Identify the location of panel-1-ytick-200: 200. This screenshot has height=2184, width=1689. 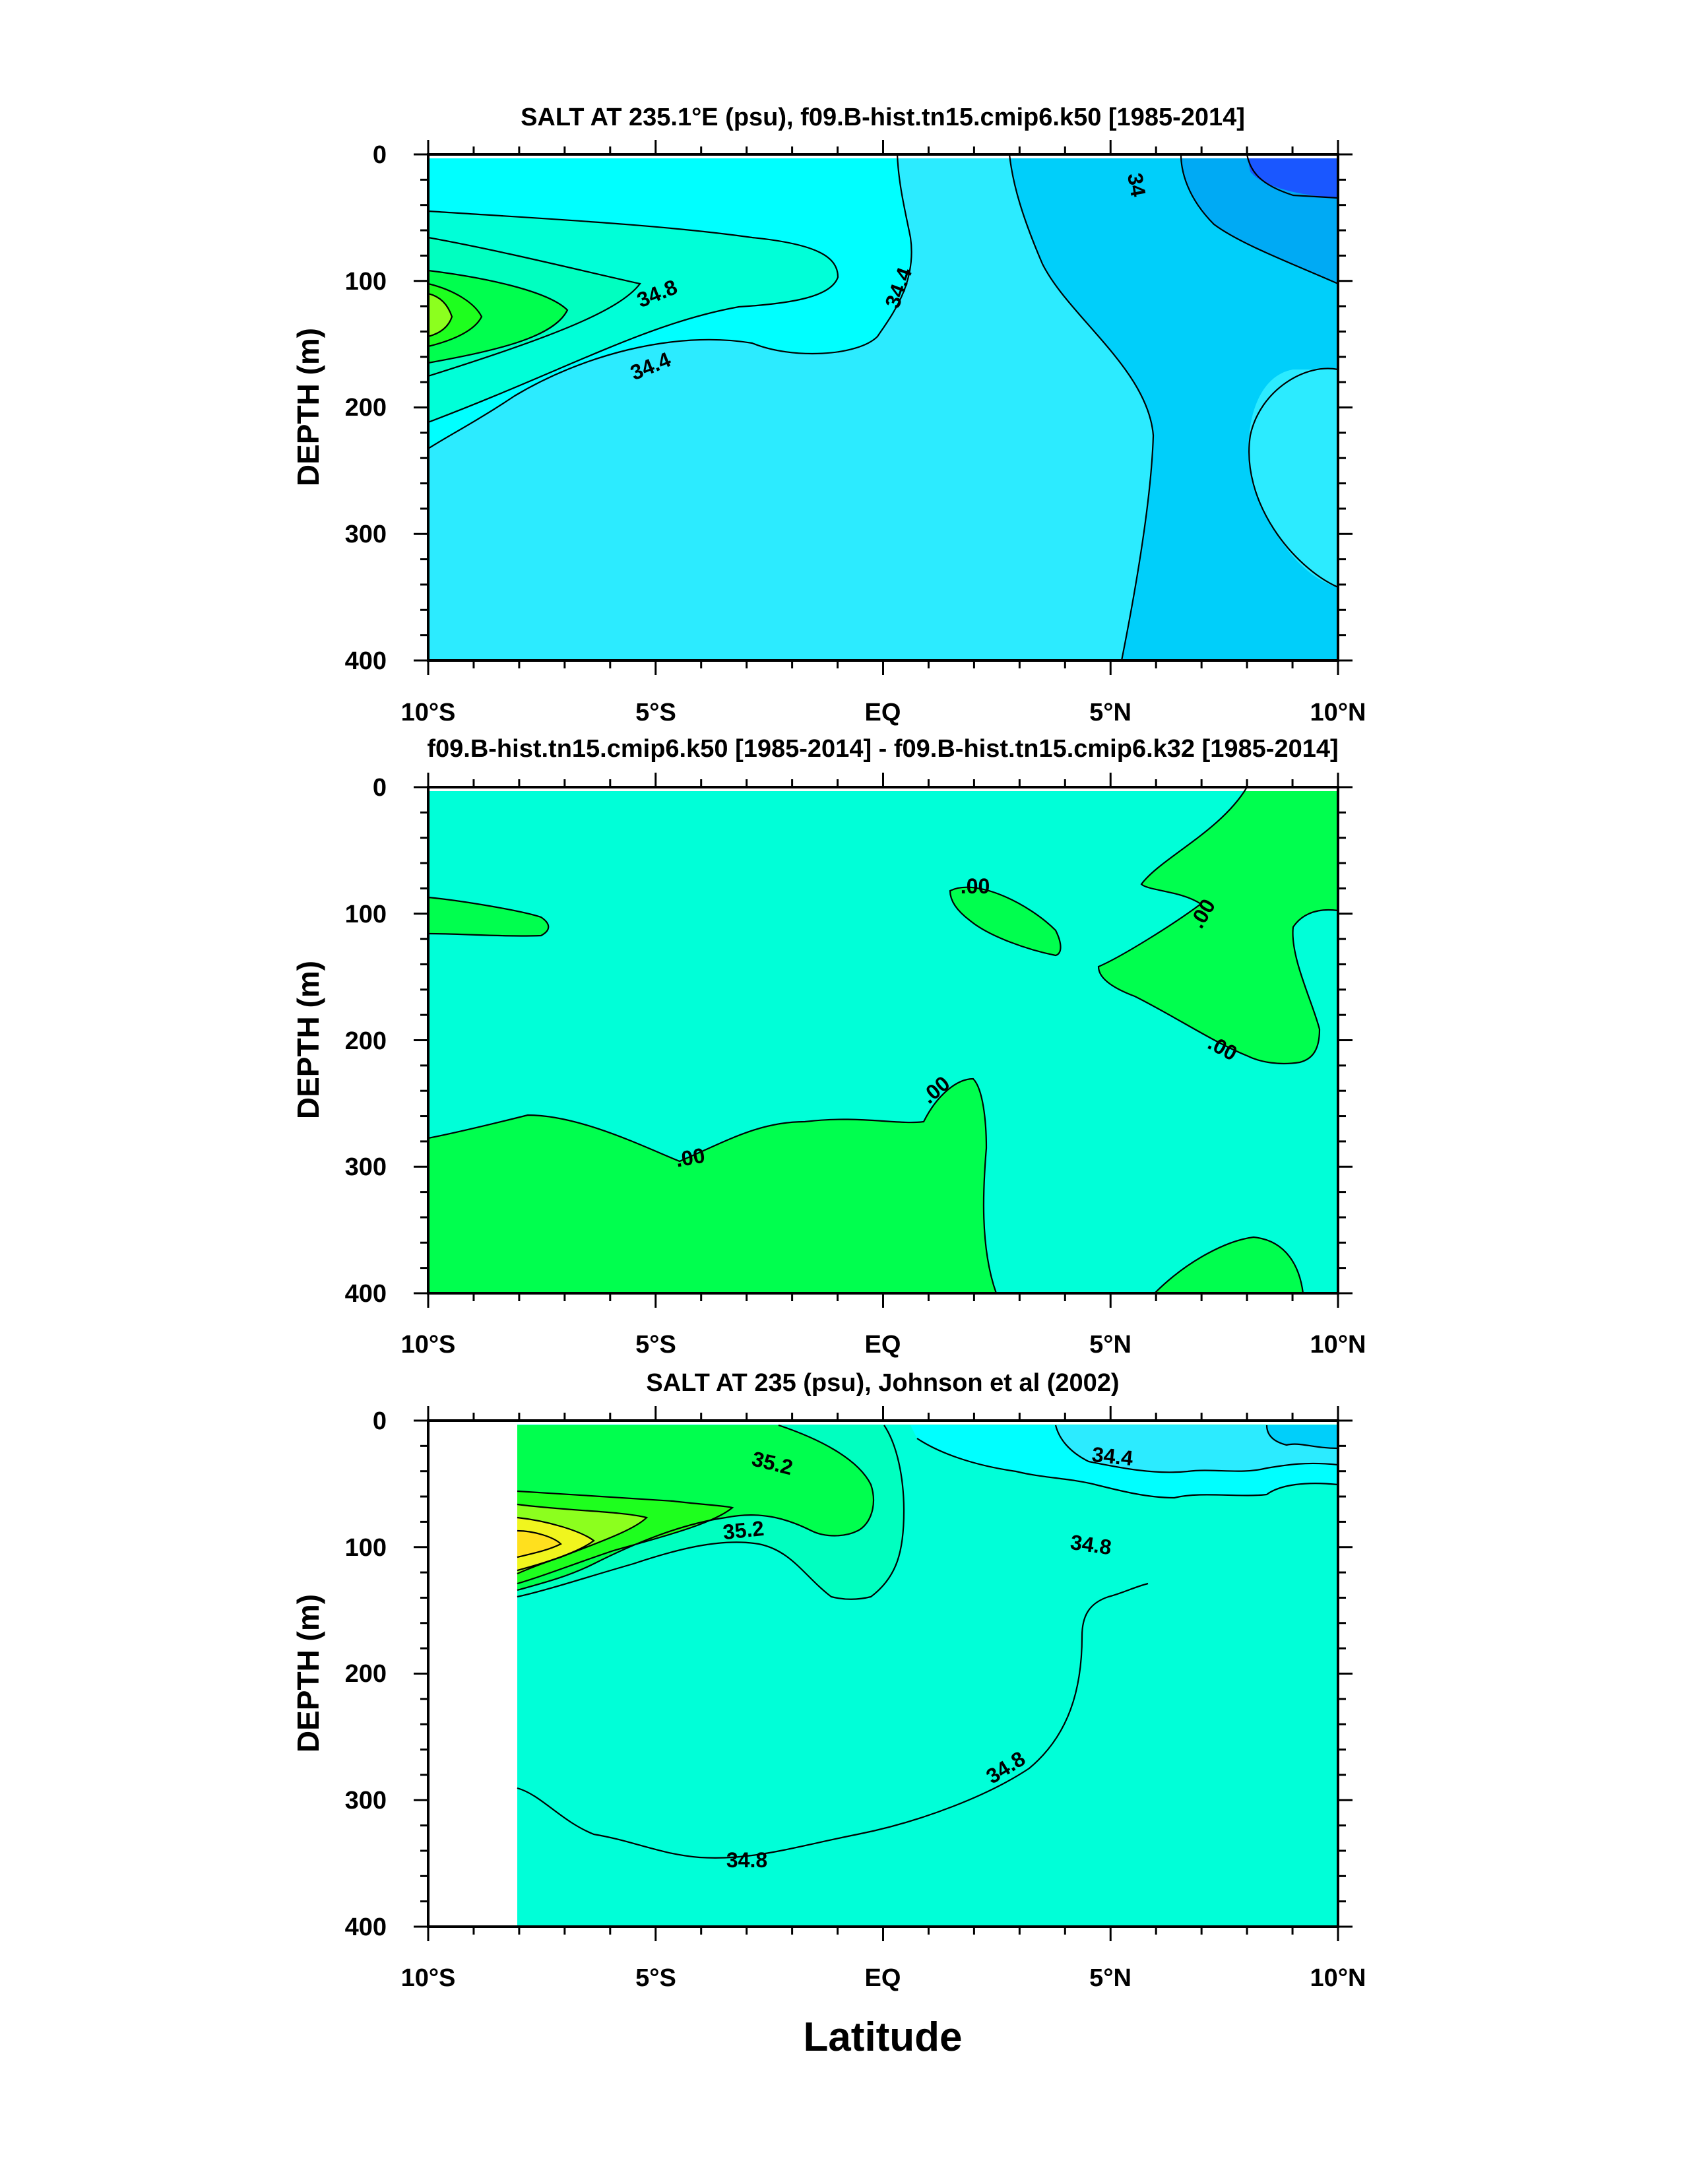
(366, 408).